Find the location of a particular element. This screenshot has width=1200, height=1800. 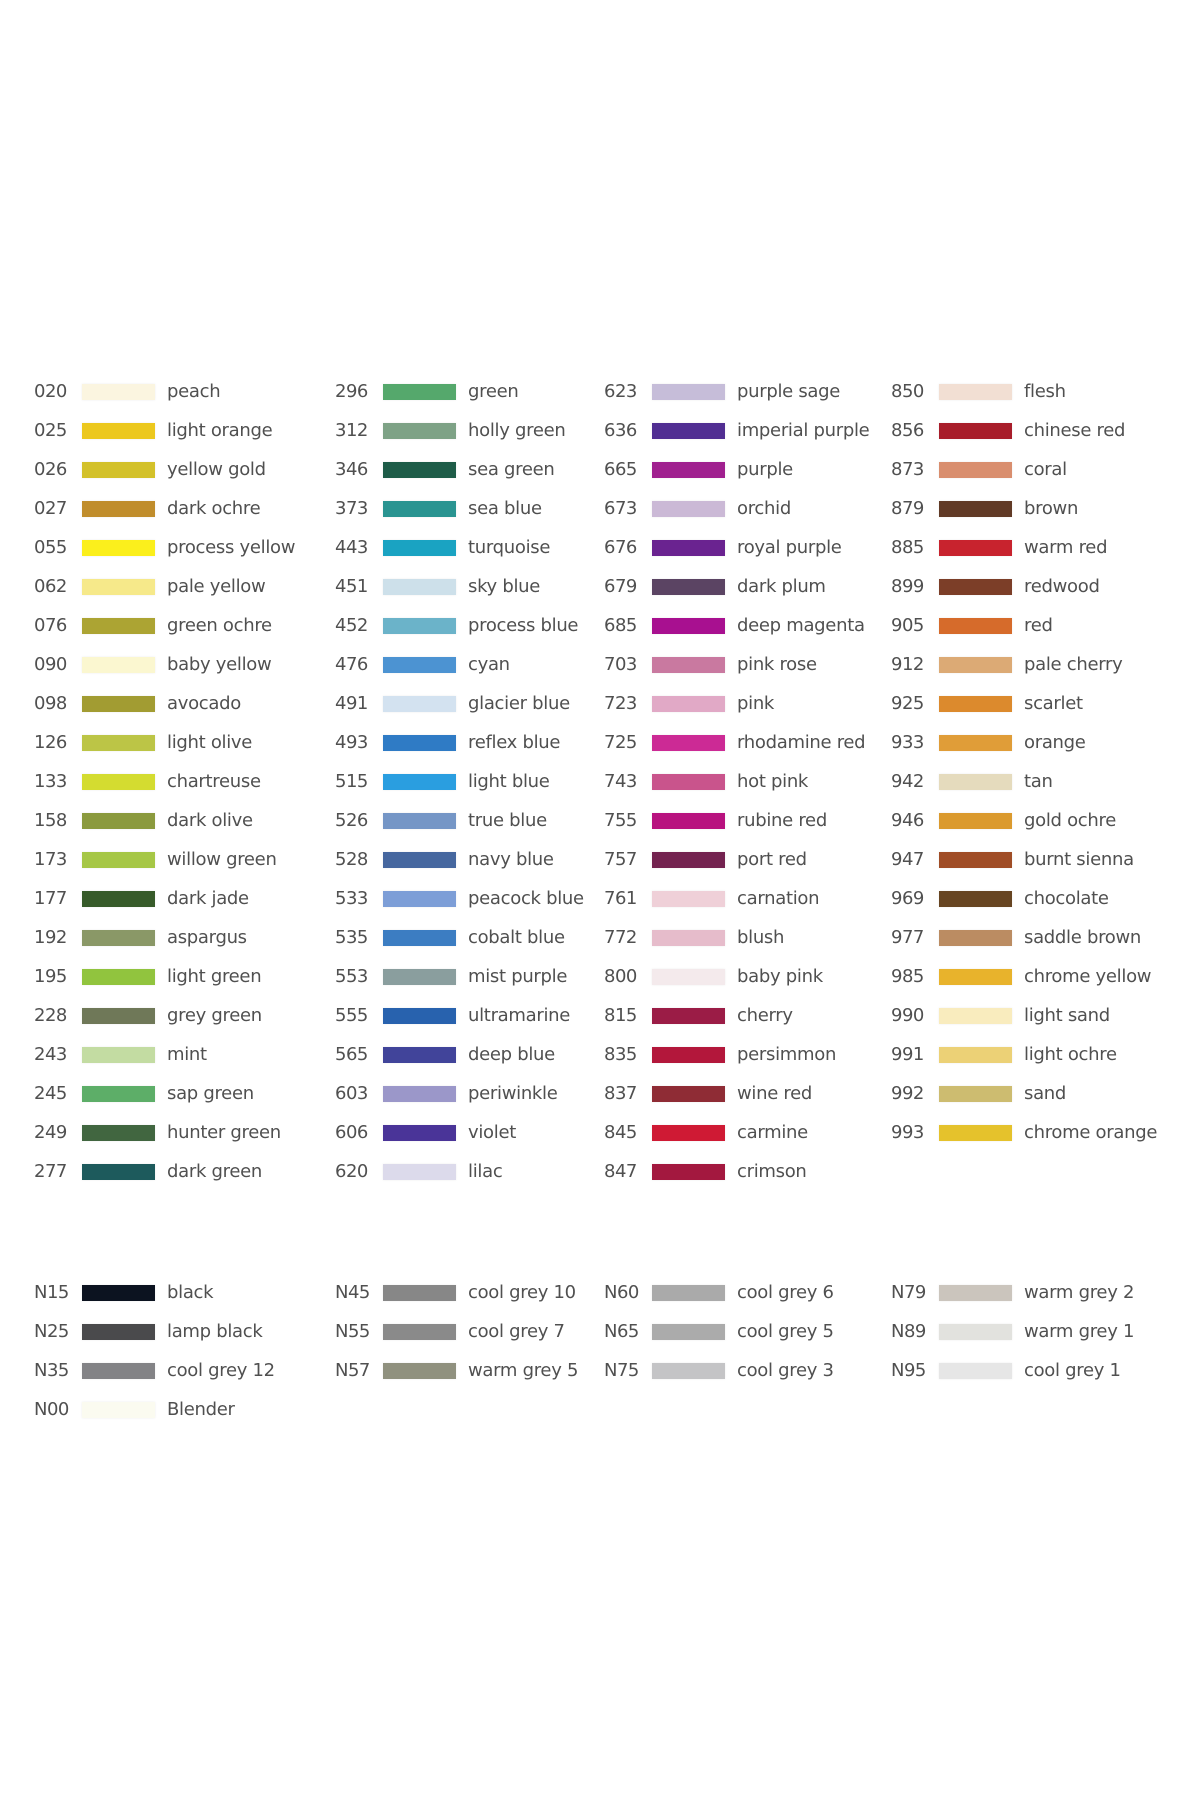

color-name: warm red is located at coordinates (1066, 547).